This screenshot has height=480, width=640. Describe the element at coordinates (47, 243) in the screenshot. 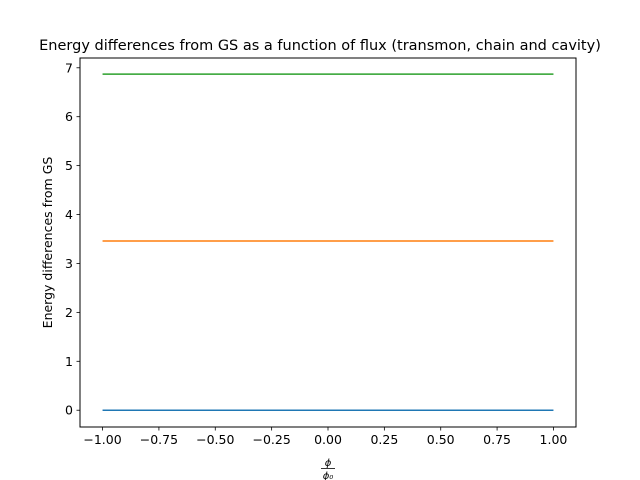

I see `y-axis-label: Energy differences from GS` at that location.